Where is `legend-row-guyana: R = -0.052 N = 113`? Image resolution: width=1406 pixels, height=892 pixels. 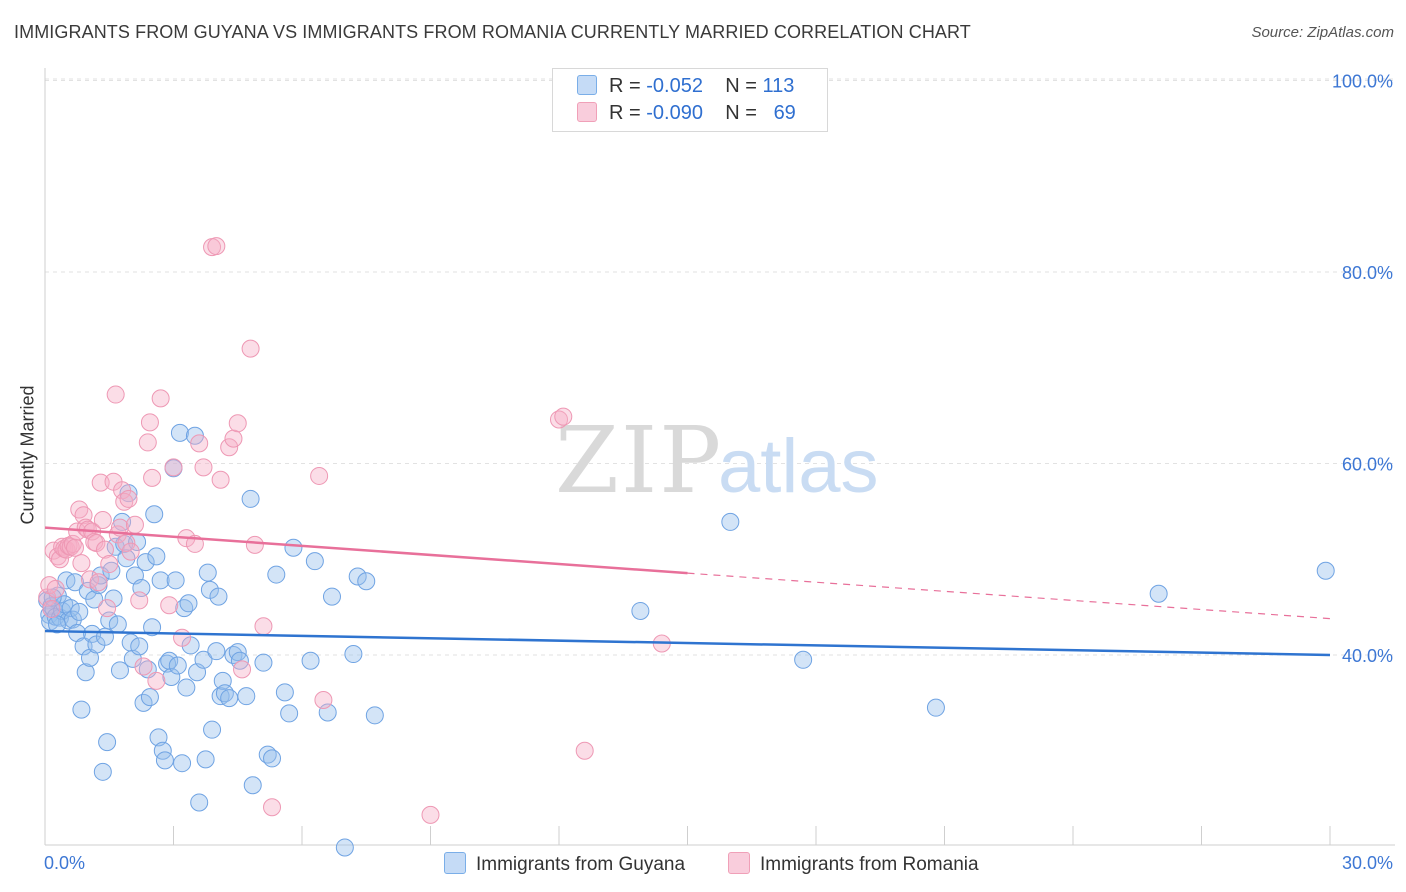 legend-row-guyana: R = -0.052 N = 113 is located at coordinates (685, 86).